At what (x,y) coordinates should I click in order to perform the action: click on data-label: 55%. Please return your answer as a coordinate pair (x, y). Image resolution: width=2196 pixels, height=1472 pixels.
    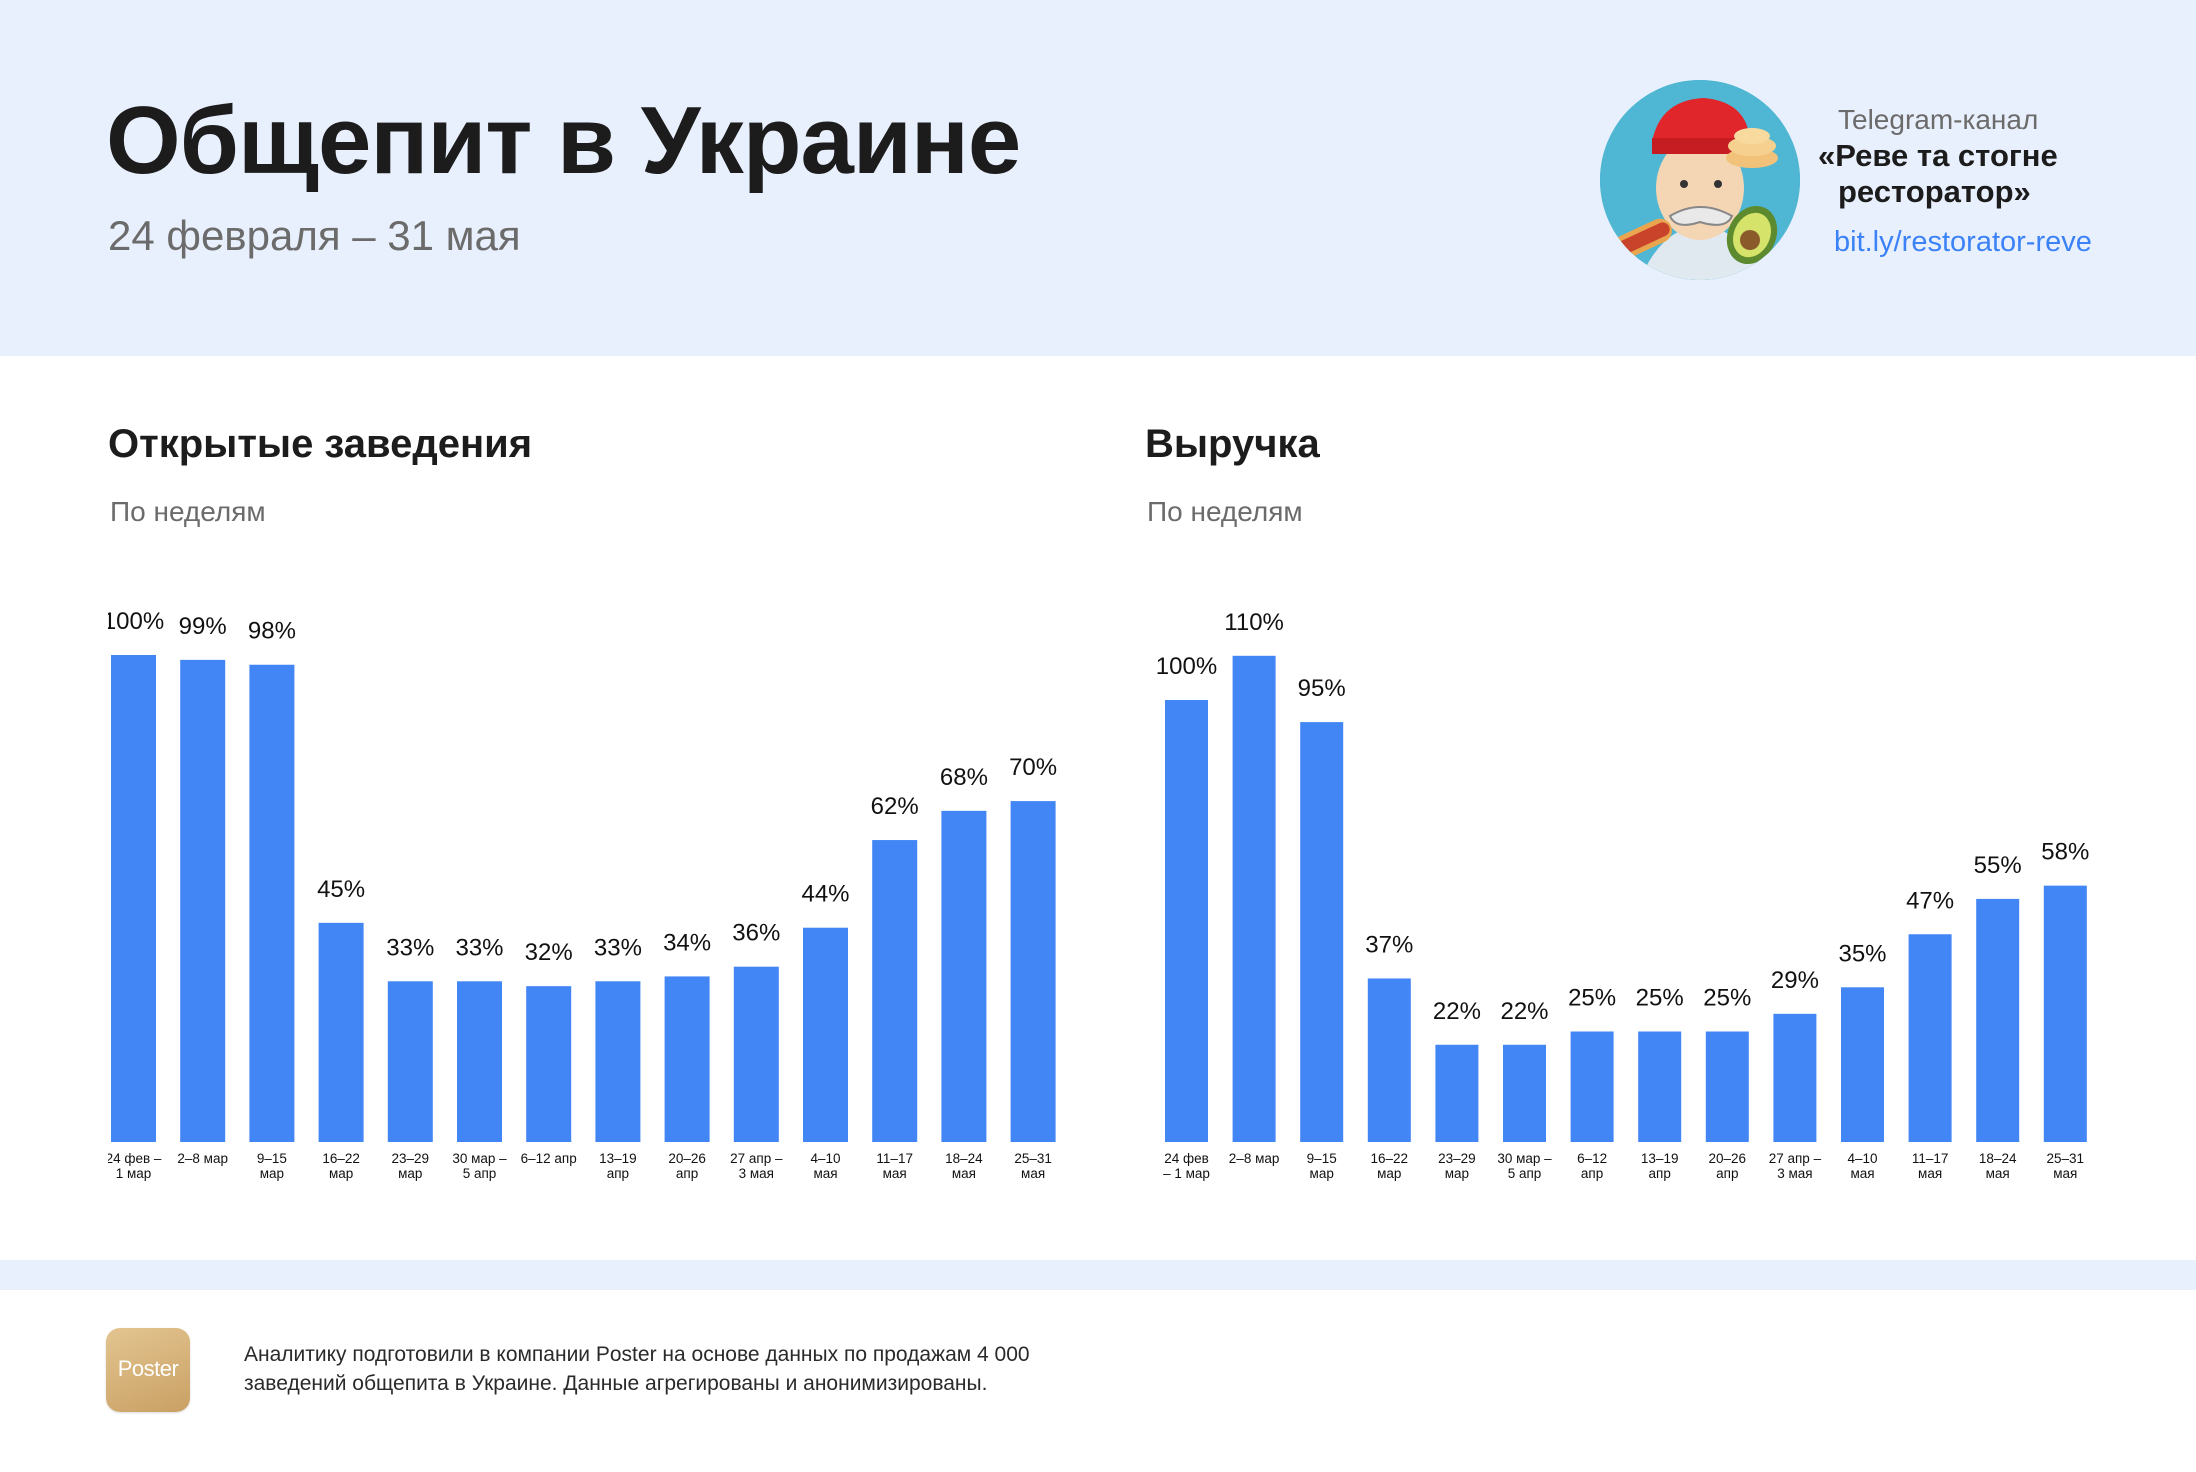
    Looking at the image, I should click on (1998, 865).